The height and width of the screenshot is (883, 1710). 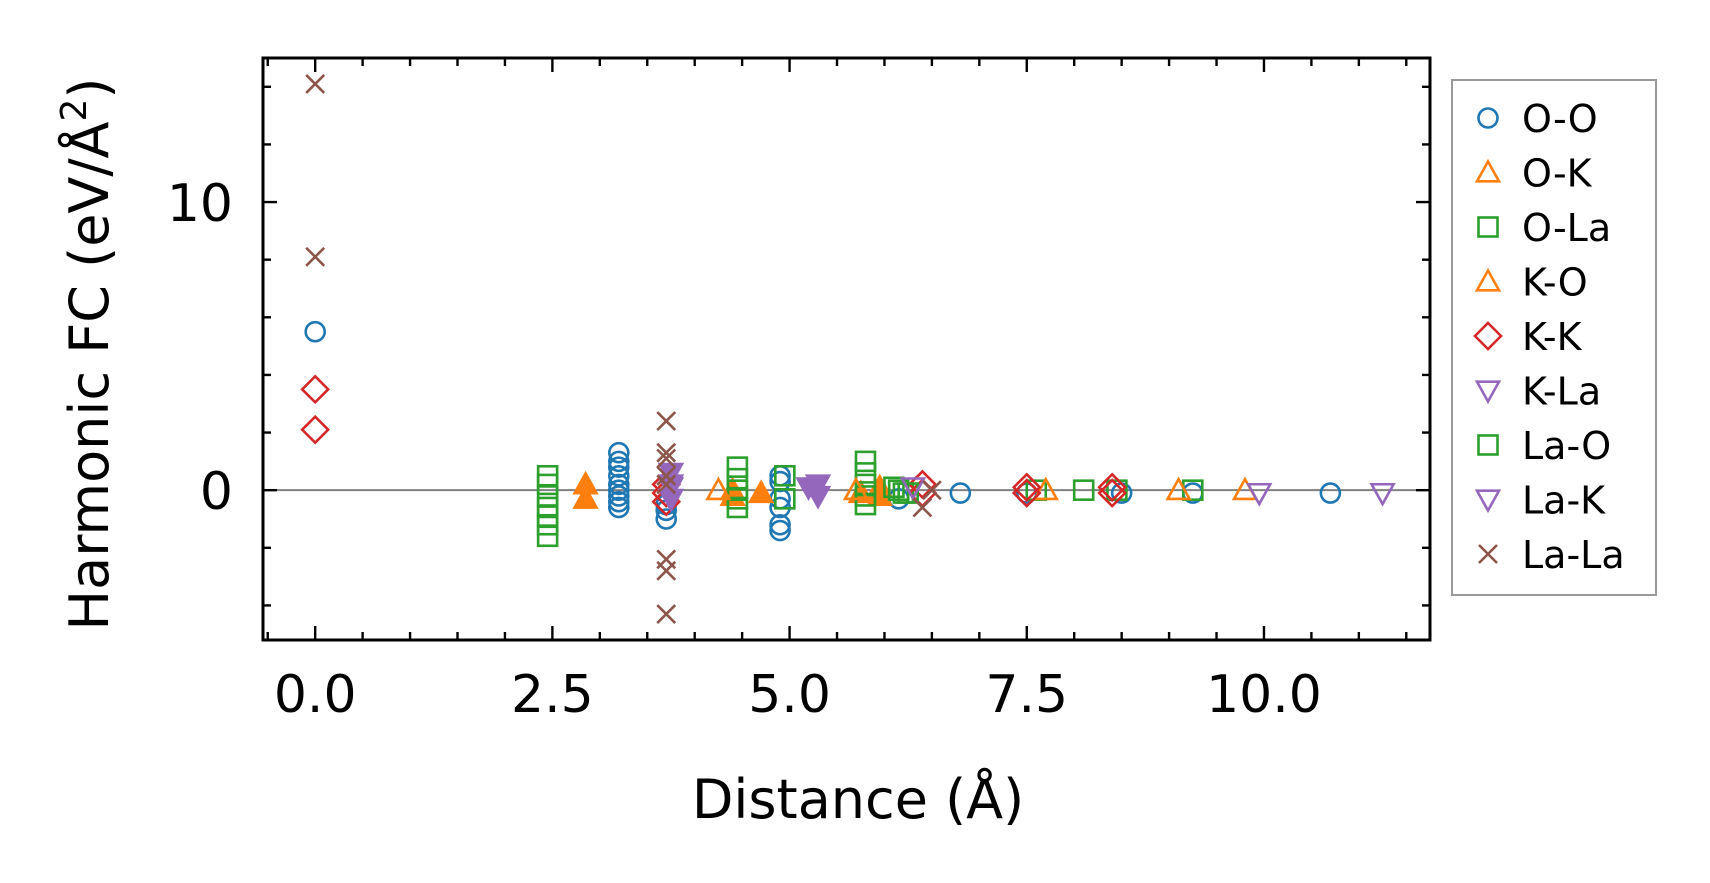 I want to click on legend-entry: La-La, so click(x=1551, y=555).